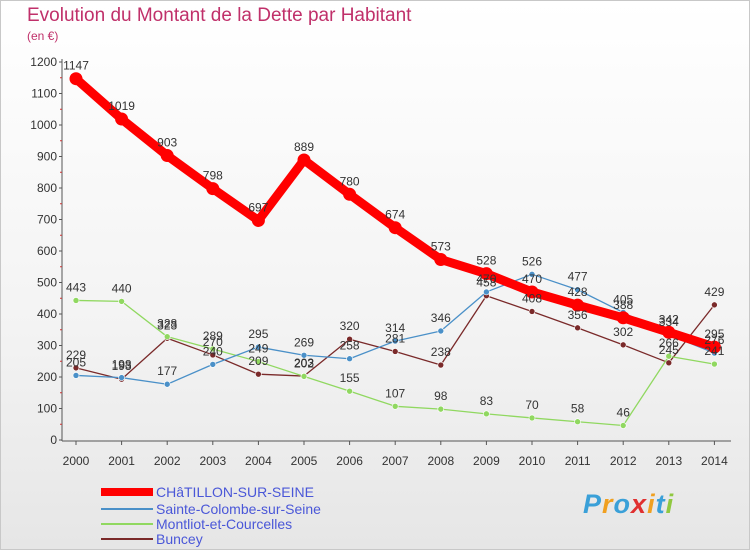 The width and height of the screenshot is (750, 550). I want to click on data-label-2: 249, so click(258, 349).